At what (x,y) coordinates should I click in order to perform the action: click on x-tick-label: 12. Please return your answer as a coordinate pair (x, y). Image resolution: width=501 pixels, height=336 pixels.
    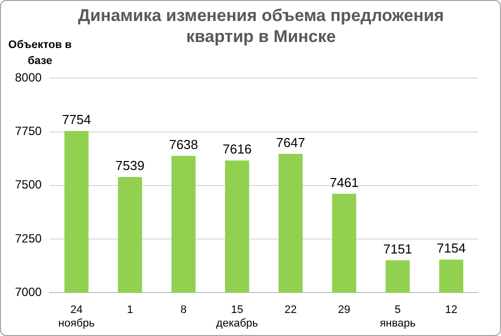
    Looking at the image, I should click on (451, 310).